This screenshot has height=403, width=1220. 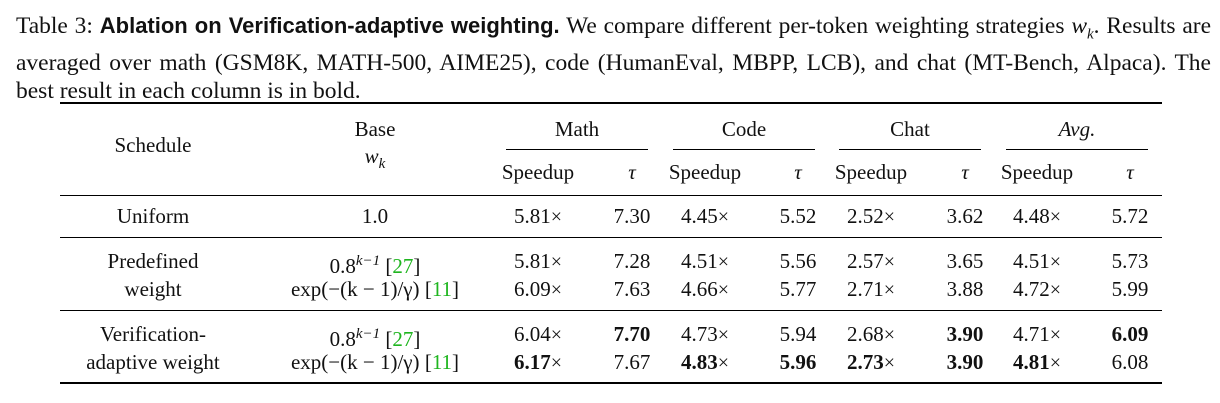 What do you see at coordinates (54, 26) in the screenshot?
I see `caption-label: Table 3:` at bounding box center [54, 26].